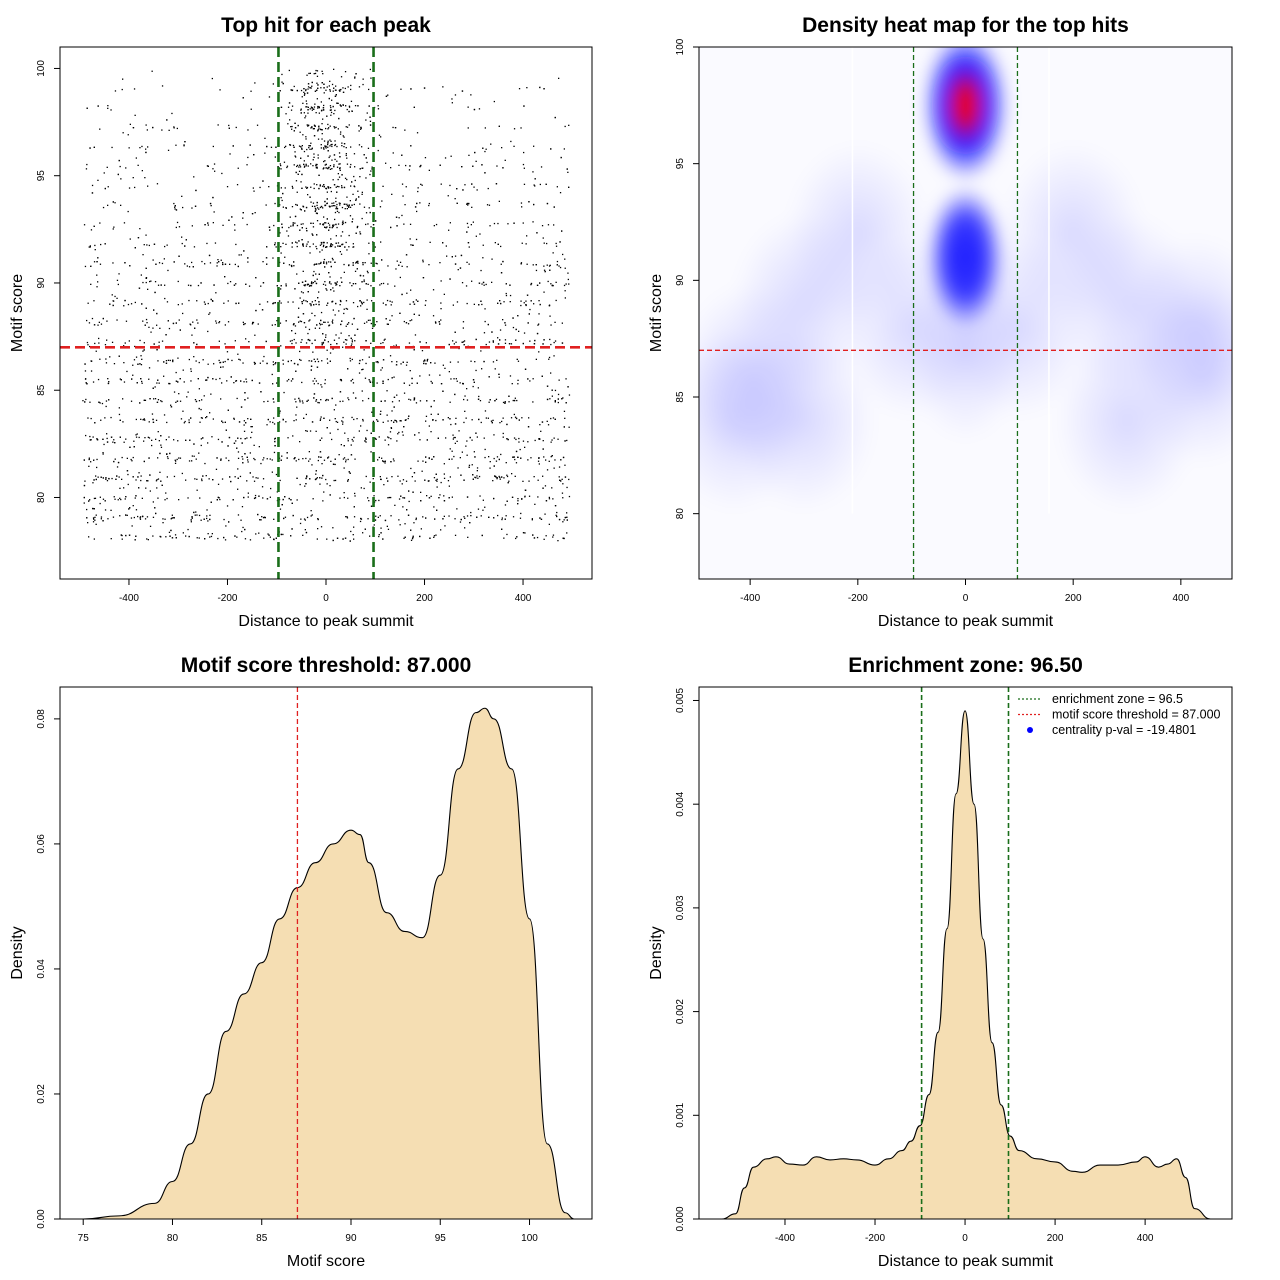 This screenshot has width=1280, height=1280. I want to click on y-tick-label: 85, so click(41, 390).